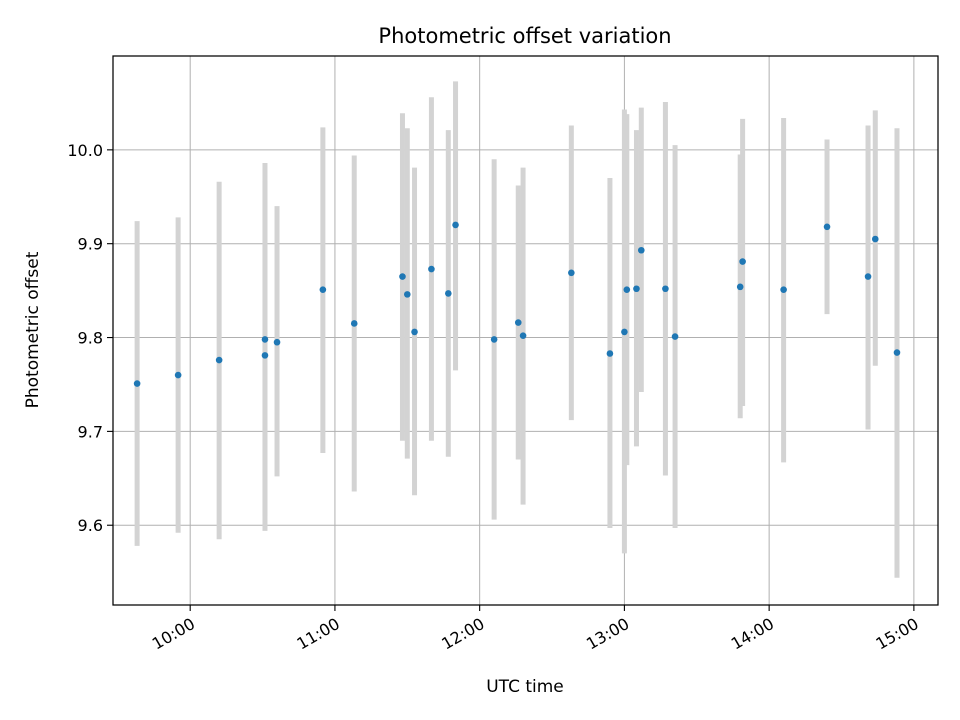 The image size is (960, 720). I want to click on y-tick-label: 9.9, so click(90, 244).